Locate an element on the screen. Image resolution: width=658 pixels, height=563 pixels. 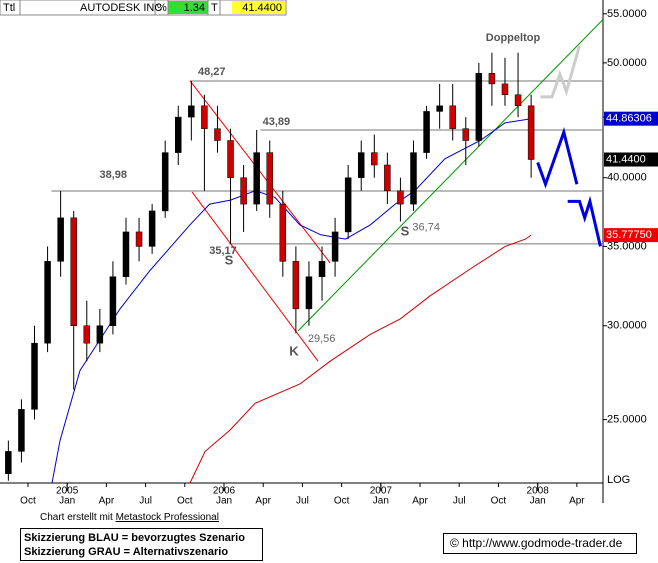
legend-line: Skizzierung GRAU = Alternativszenario is located at coordinates (126, 552).